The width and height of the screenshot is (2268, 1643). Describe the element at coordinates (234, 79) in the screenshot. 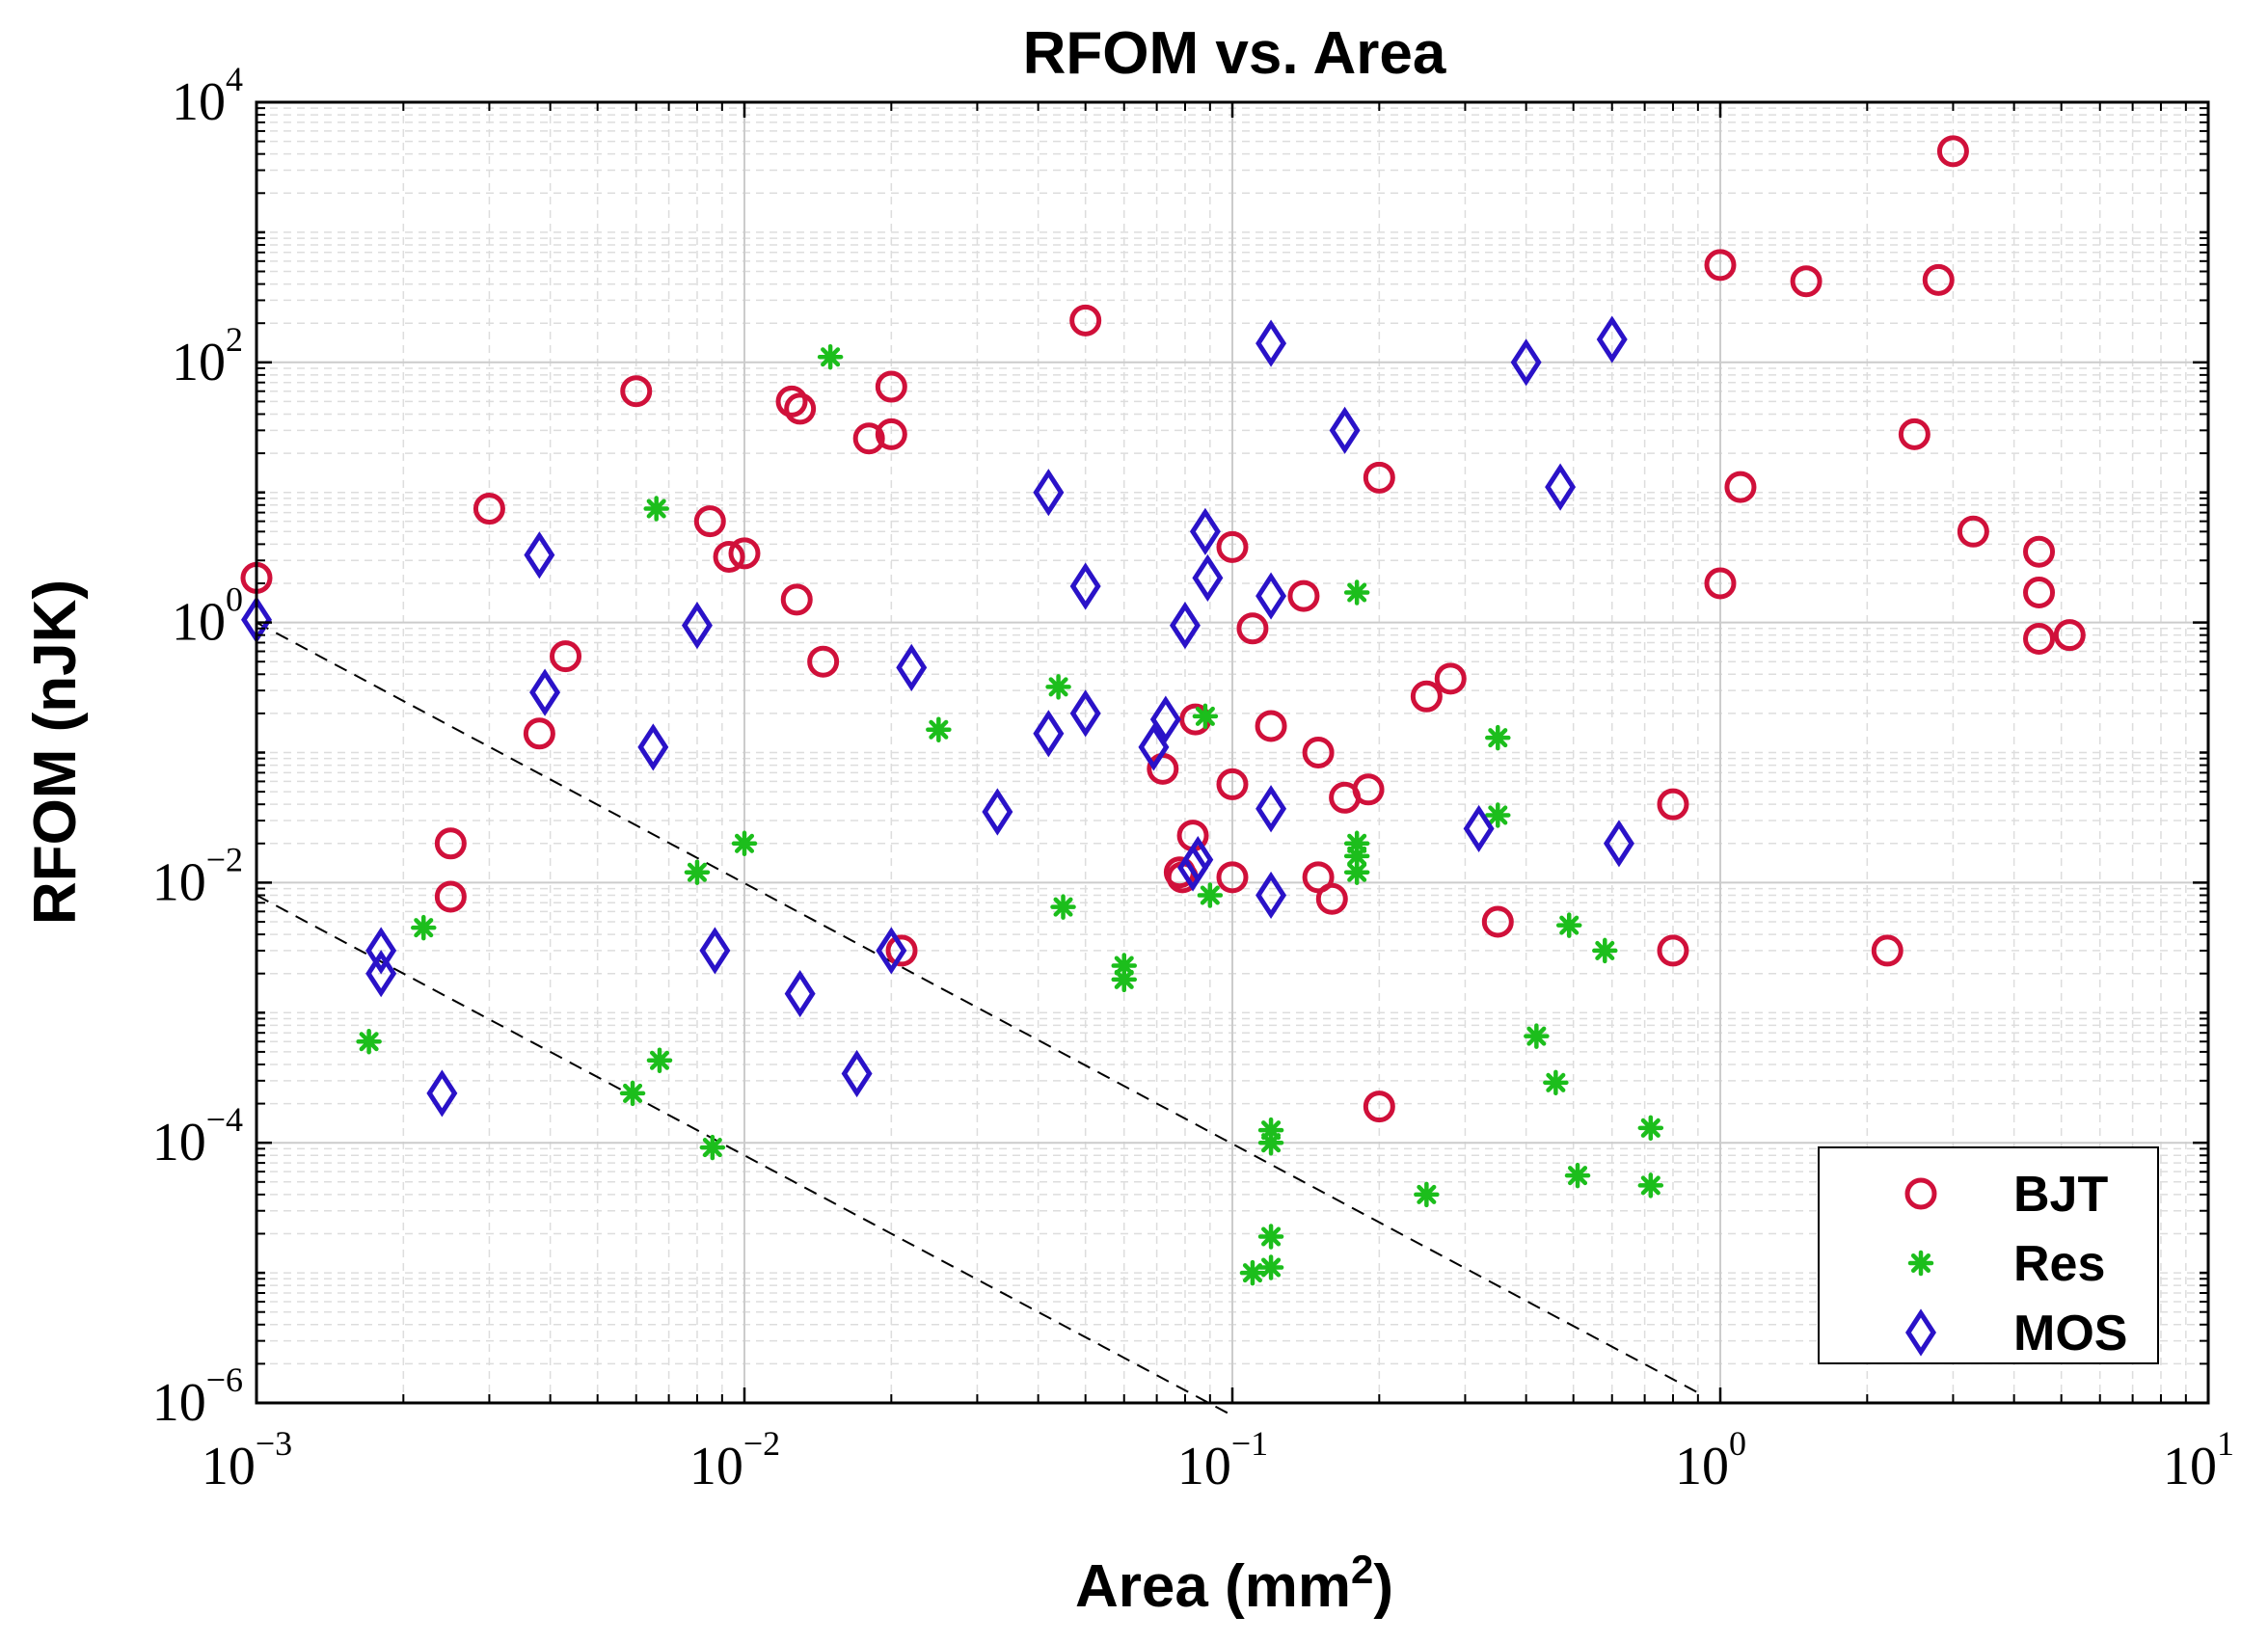

I see `y-tick-label-exponent: 4` at that location.